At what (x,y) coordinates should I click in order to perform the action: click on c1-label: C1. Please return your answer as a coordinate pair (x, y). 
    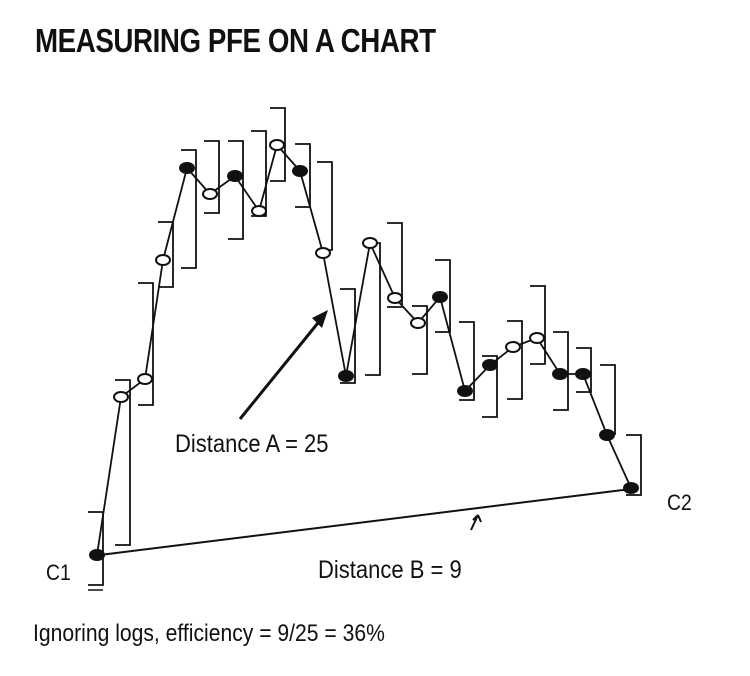
    Looking at the image, I should click on (58, 572).